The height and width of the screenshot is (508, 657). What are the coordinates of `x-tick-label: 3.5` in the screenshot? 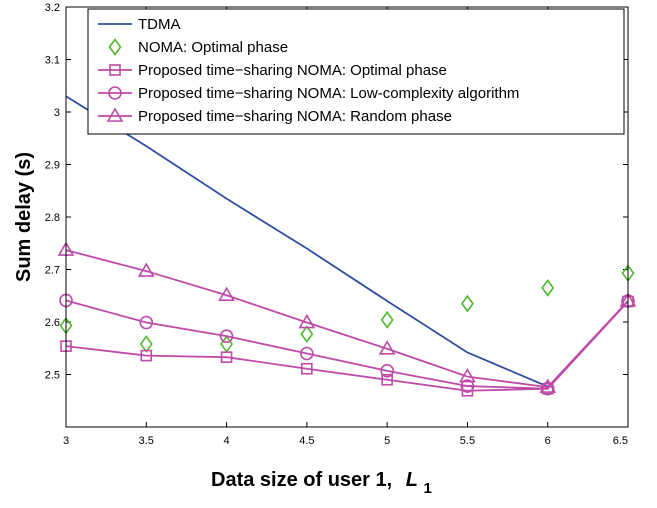 It's located at (146, 441).